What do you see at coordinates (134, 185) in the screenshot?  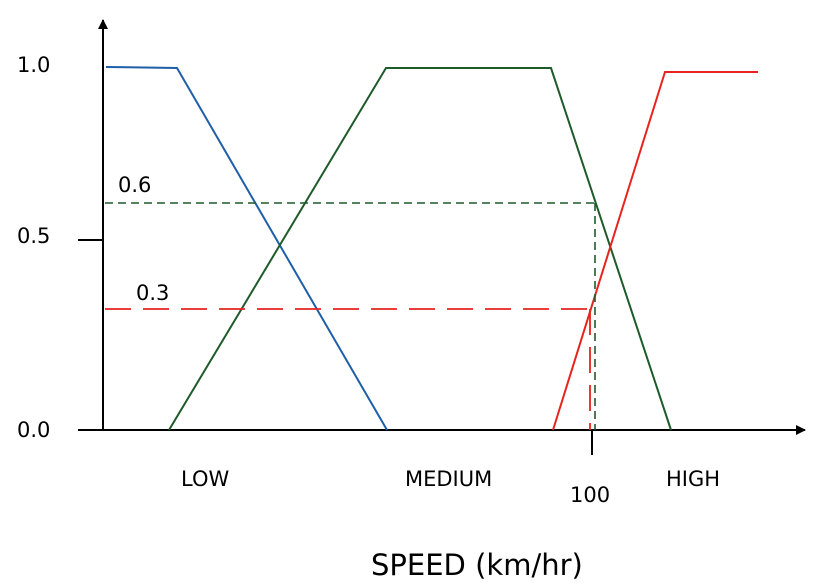 I see `level-label-0.6: 0.6` at bounding box center [134, 185].